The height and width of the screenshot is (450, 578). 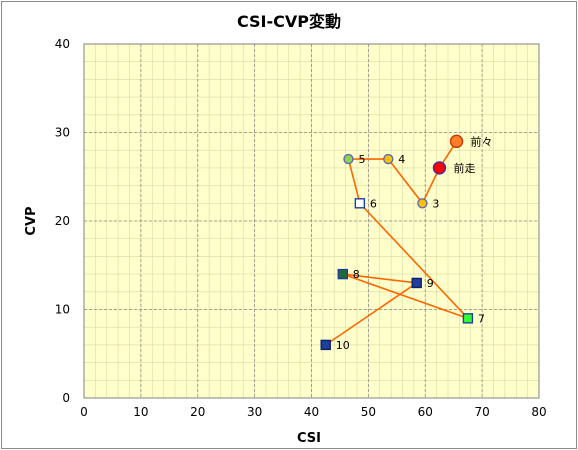 What do you see at coordinates (482, 141) in the screenshot?
I see `point-label: 前々` at bounding box center [482, 141].